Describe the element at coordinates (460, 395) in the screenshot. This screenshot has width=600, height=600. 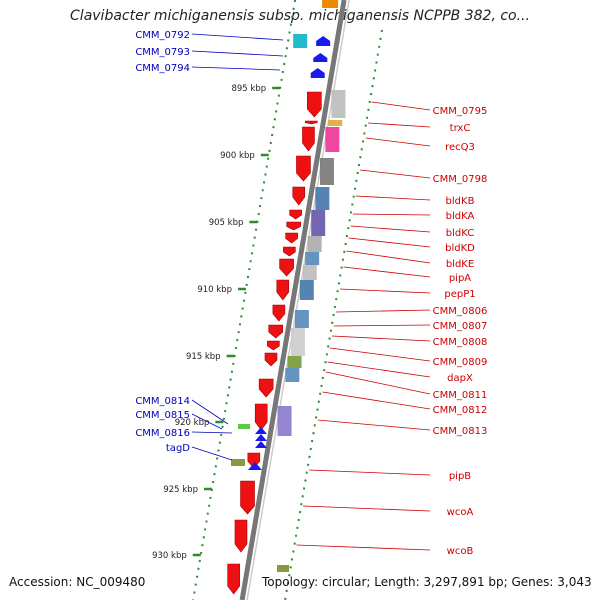
I see `forward-gene-label: CMM_0811` at that location.